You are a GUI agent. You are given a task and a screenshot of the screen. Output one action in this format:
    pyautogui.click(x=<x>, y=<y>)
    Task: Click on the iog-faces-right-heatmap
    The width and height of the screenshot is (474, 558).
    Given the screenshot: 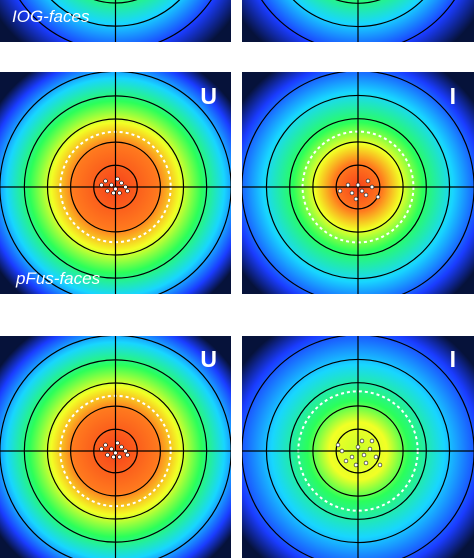 What is the action you would take?
    pyautogui.click(x=358, y=21)
    